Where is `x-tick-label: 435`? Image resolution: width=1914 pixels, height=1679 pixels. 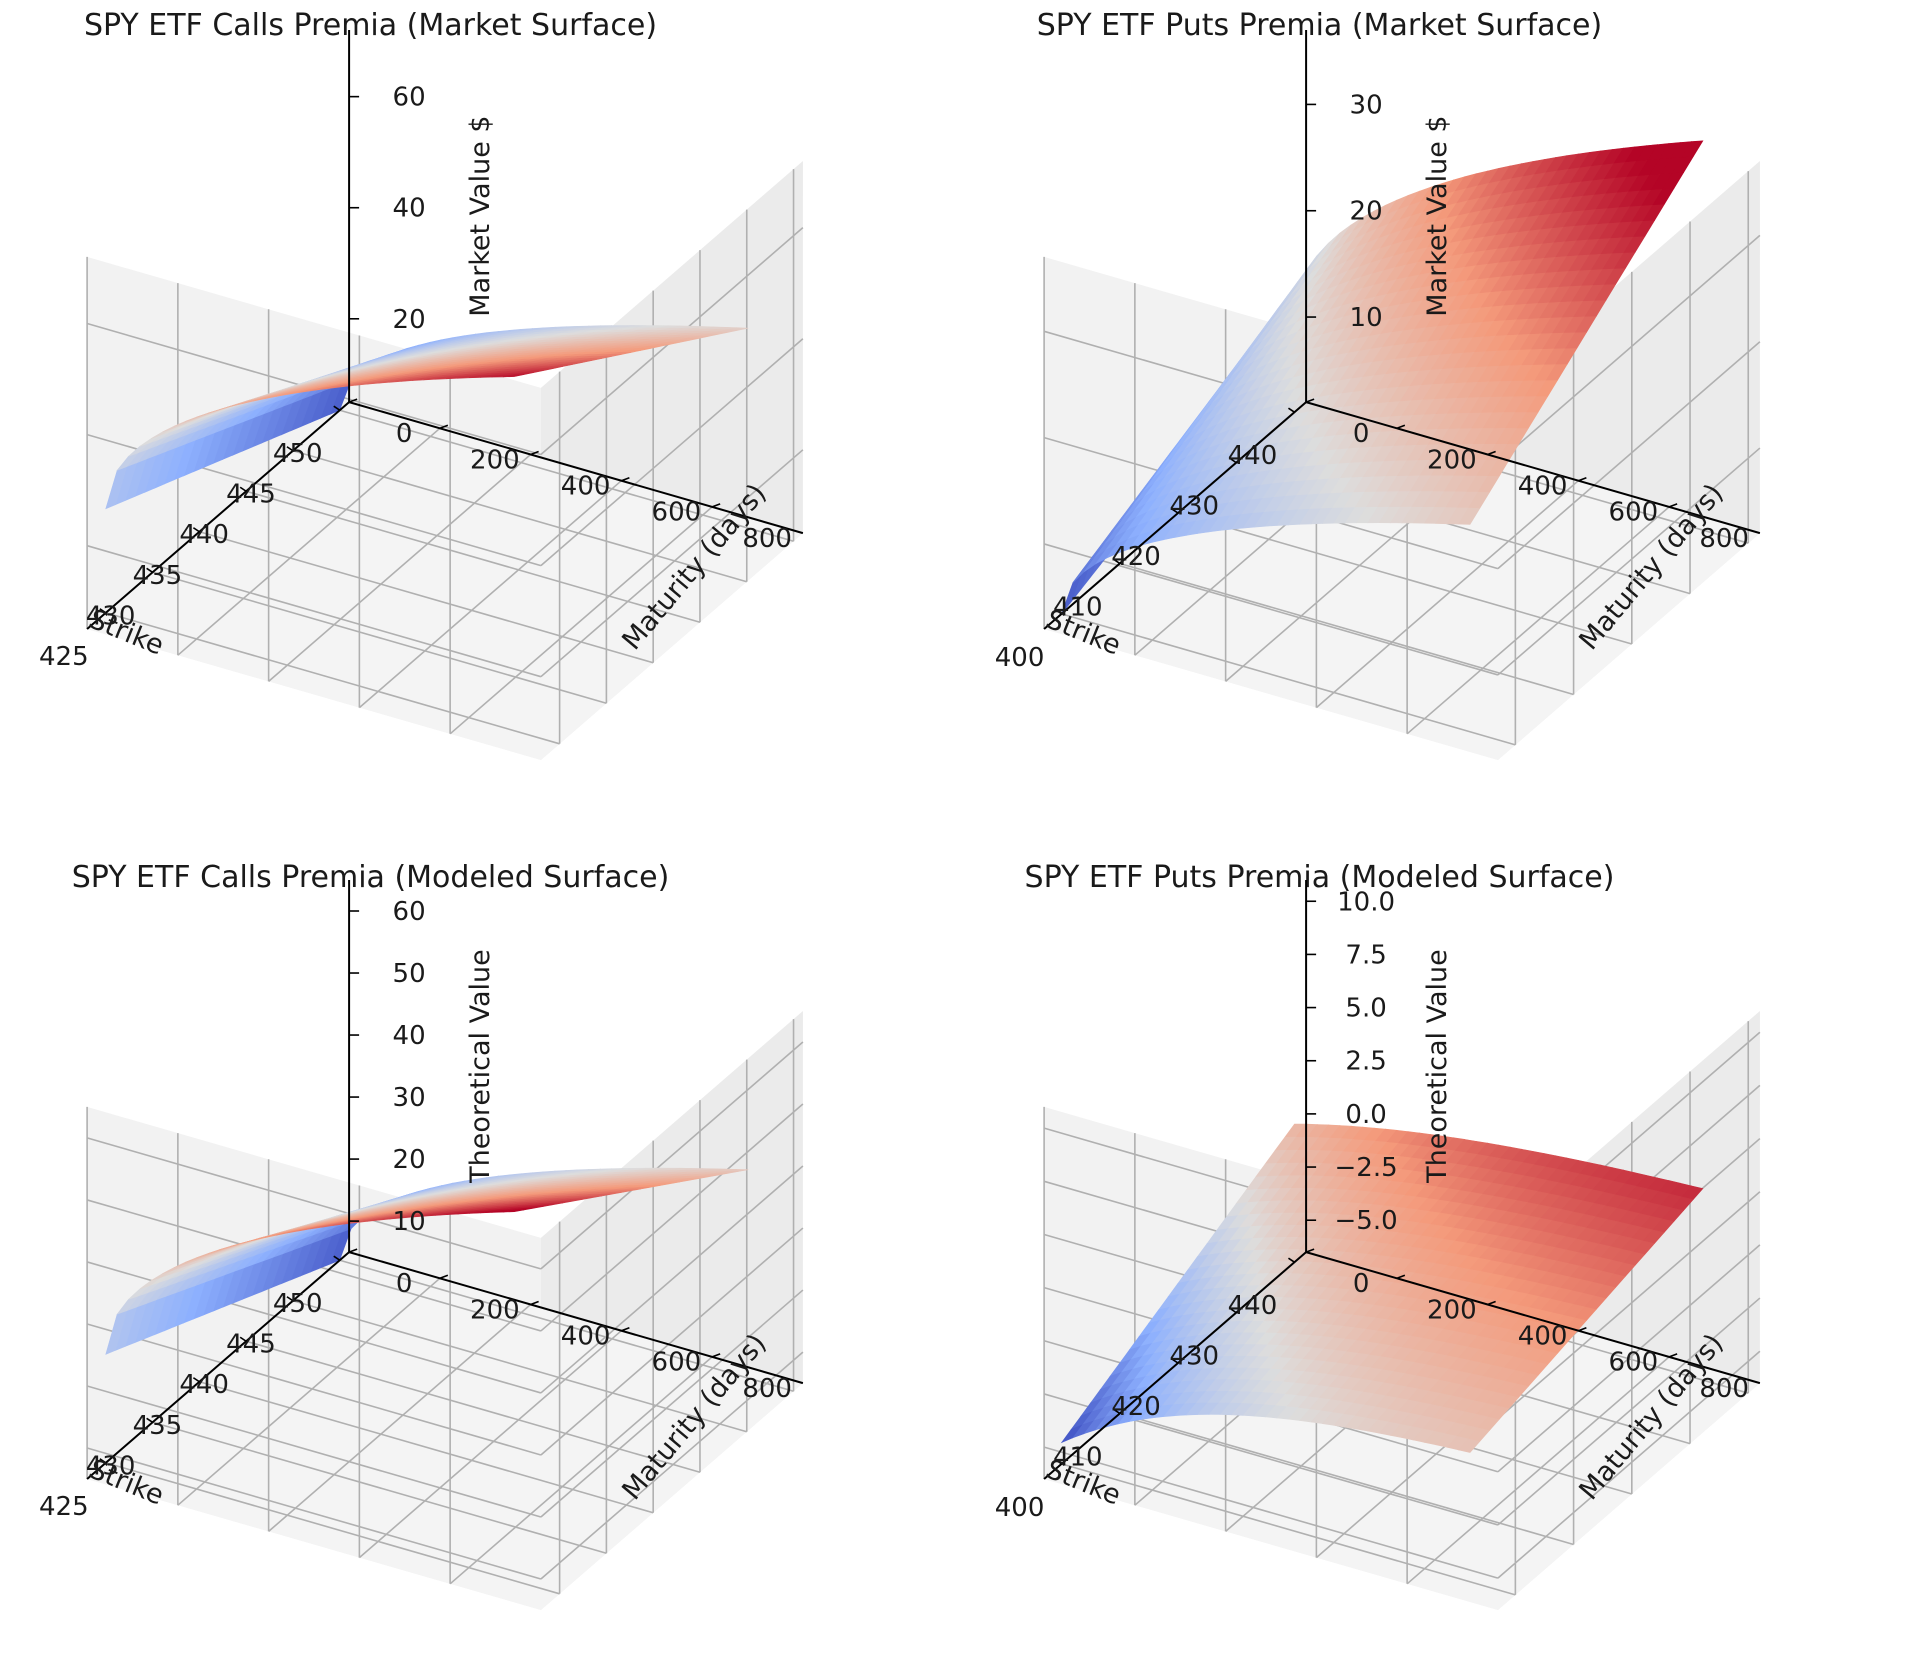 x-tick-label: 435 is located at coordinates (158, 1426).